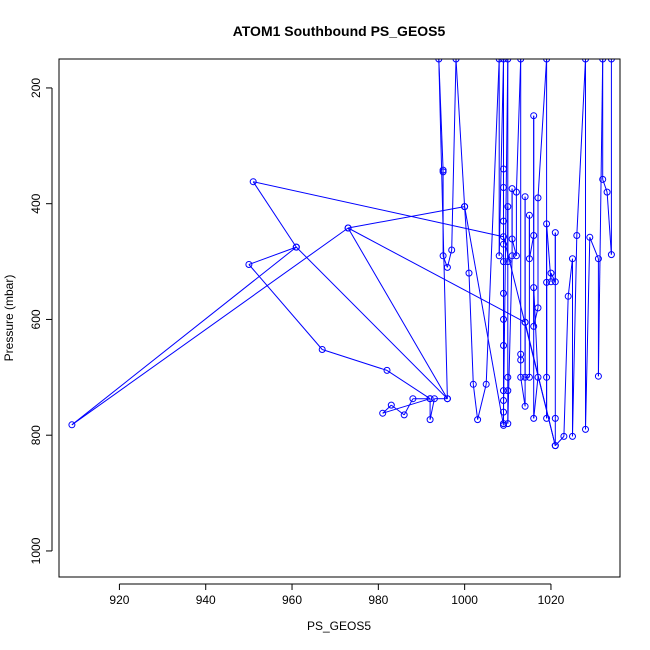  Describe the element at coordinates (41, 321) in the screenshot. I see `y-axis: 200 400 600 800 1000` at that location.